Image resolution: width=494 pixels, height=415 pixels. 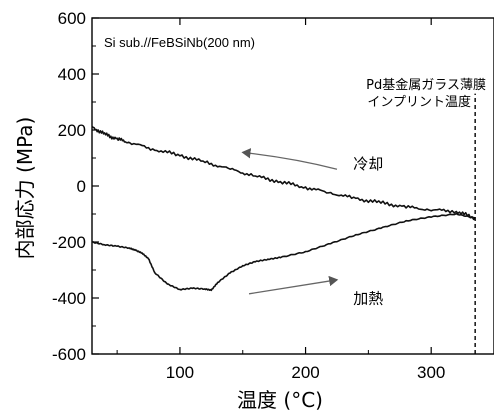 What do you see at coordinates (180, 372) in the screenshot?
I see `x-tick-label: 100` at bounding box center [180, 372].